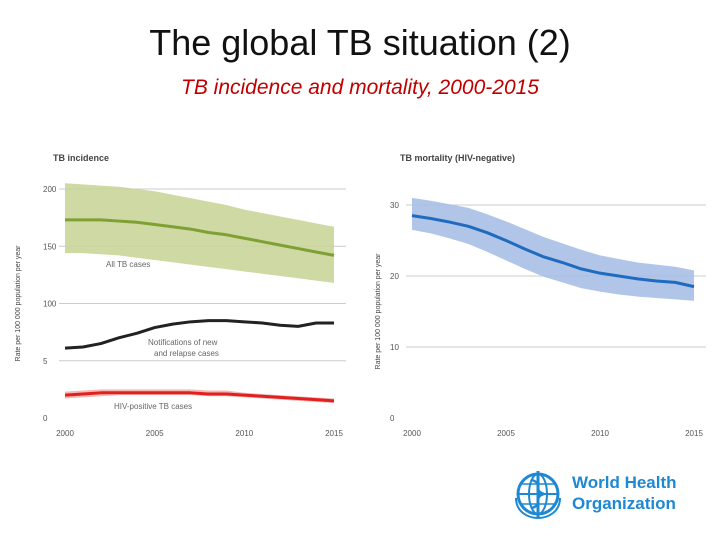 The image size is (720, 540). I want to click on y-tick-label: 100, so click(50, 304).